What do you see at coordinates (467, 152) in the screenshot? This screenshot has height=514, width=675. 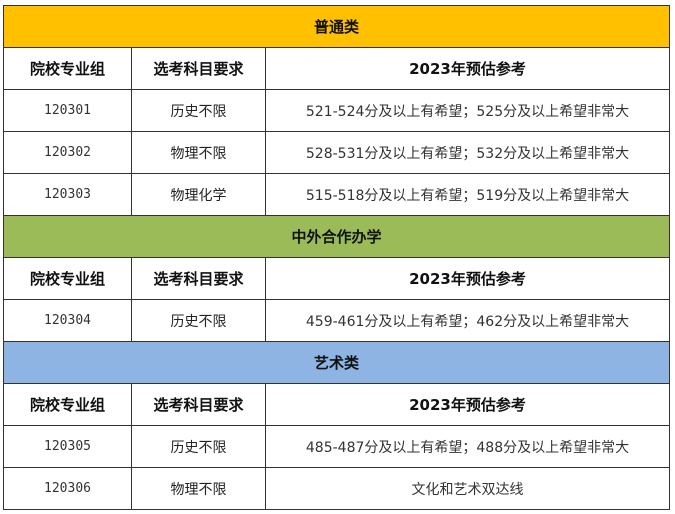 I see `cell-estimate: 528-531分及以上有希望；532分及以上希望非常大` at bounding box center [467, 152].